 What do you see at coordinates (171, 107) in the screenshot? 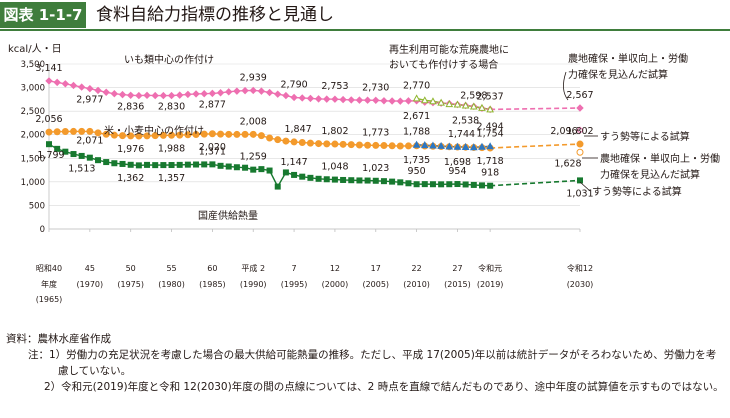
I see `data-label: 2,830` at bounding box center [171, 107].